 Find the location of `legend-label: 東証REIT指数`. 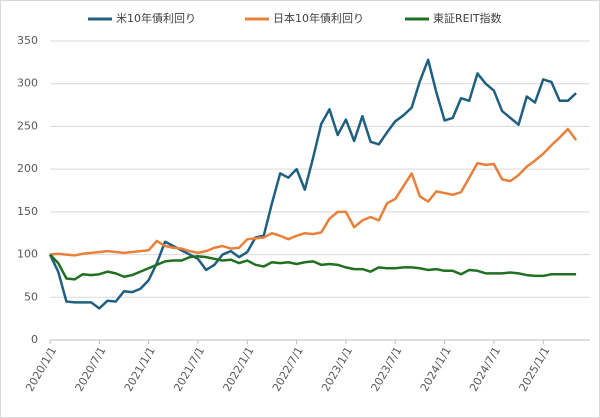

legend-label: 東証REIT指数 is located at coordinates (467, 18).